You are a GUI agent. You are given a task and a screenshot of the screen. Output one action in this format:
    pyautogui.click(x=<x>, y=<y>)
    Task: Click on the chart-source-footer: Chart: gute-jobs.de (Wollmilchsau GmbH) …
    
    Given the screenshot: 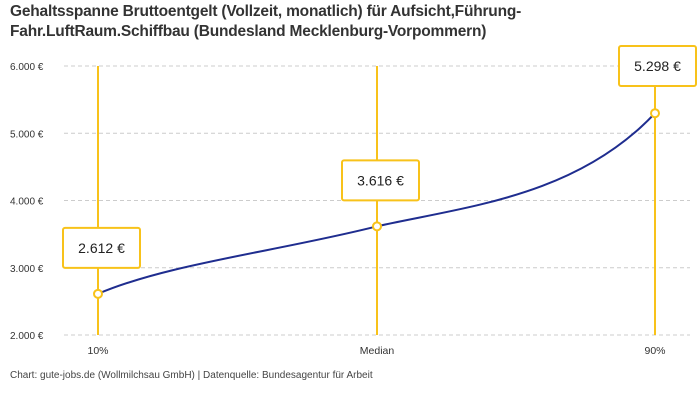 What is the action you would take?
    pyautogui.click(x=191, y=375)
    